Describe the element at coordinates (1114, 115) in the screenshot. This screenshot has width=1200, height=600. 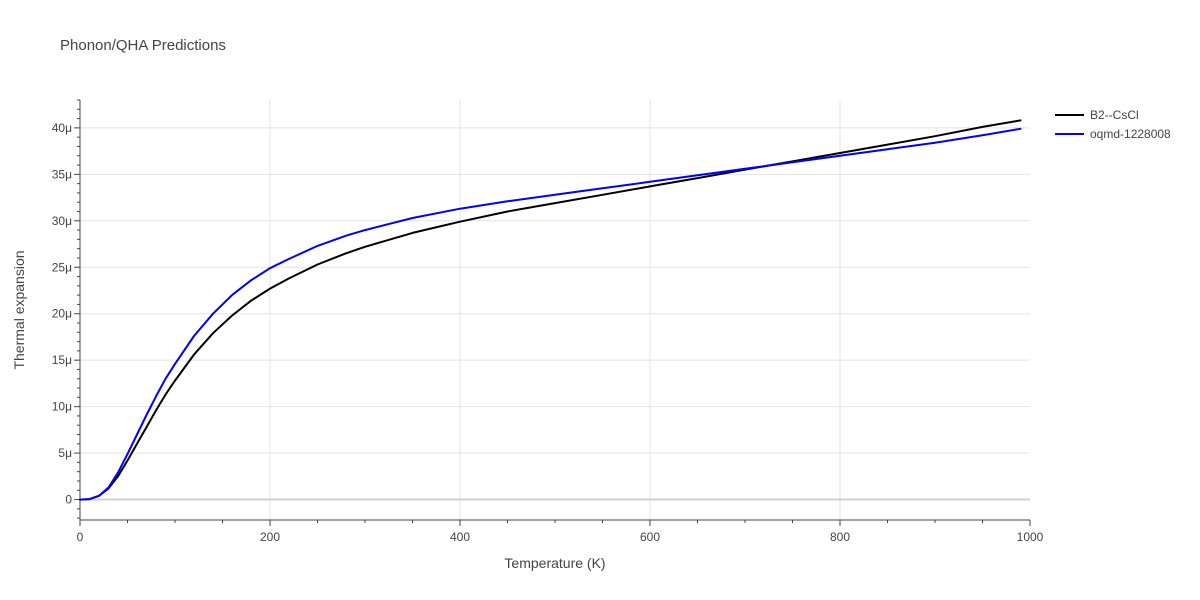
I see `legend-label: B2--CsCl` at that location.